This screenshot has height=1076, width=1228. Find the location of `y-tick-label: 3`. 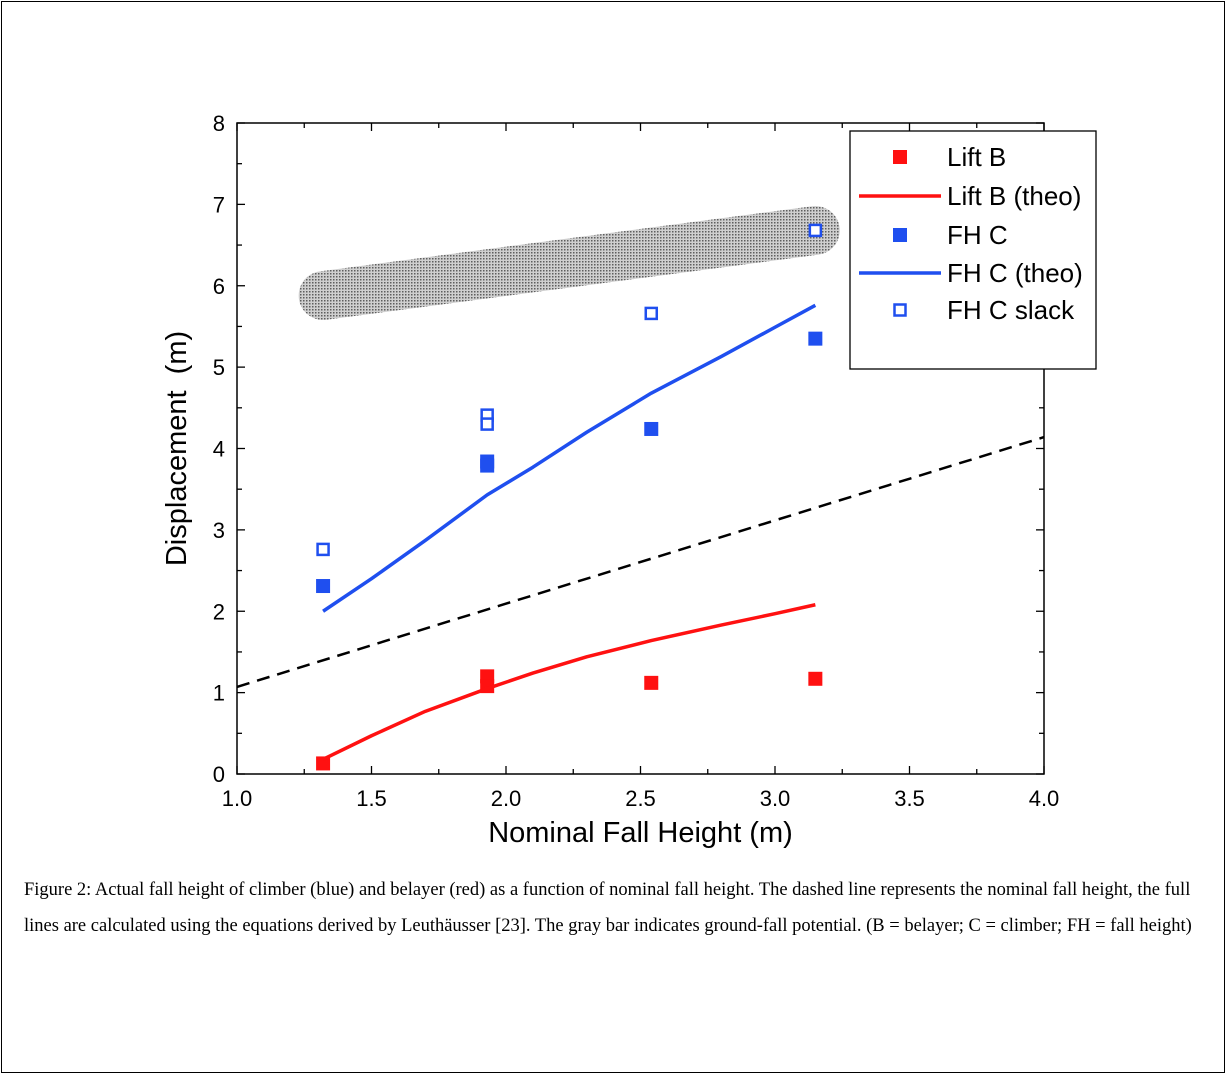

y-tick-label: 3 is located at coordinates (219, 530).